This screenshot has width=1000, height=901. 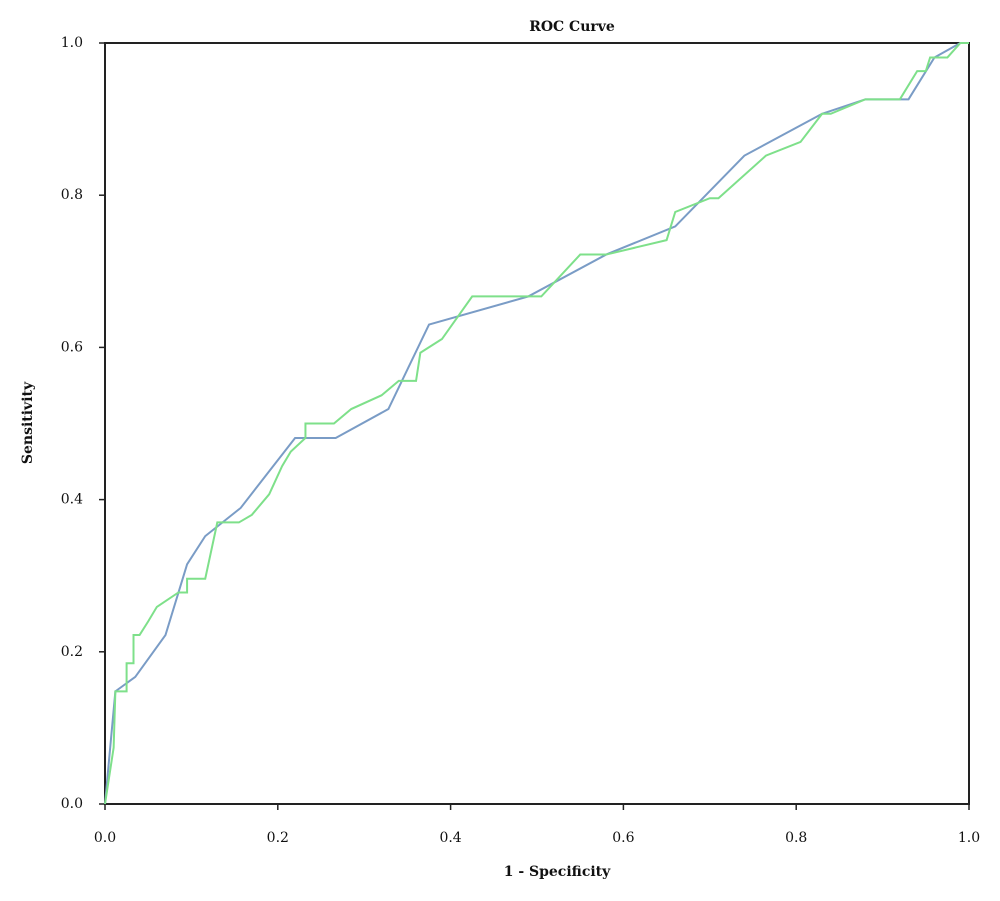 What do you see at coordinates (105, 838) in the screenshot?
I see `x-tick-label: 0.0` at bounding box center [105, 838].